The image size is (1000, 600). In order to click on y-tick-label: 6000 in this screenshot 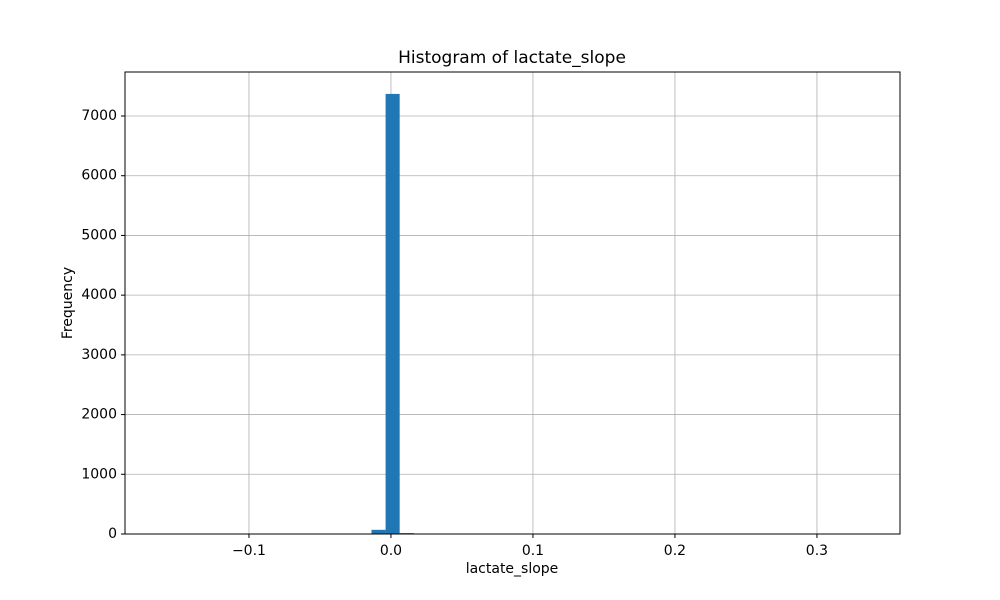, I will do `click(99, 176)`.